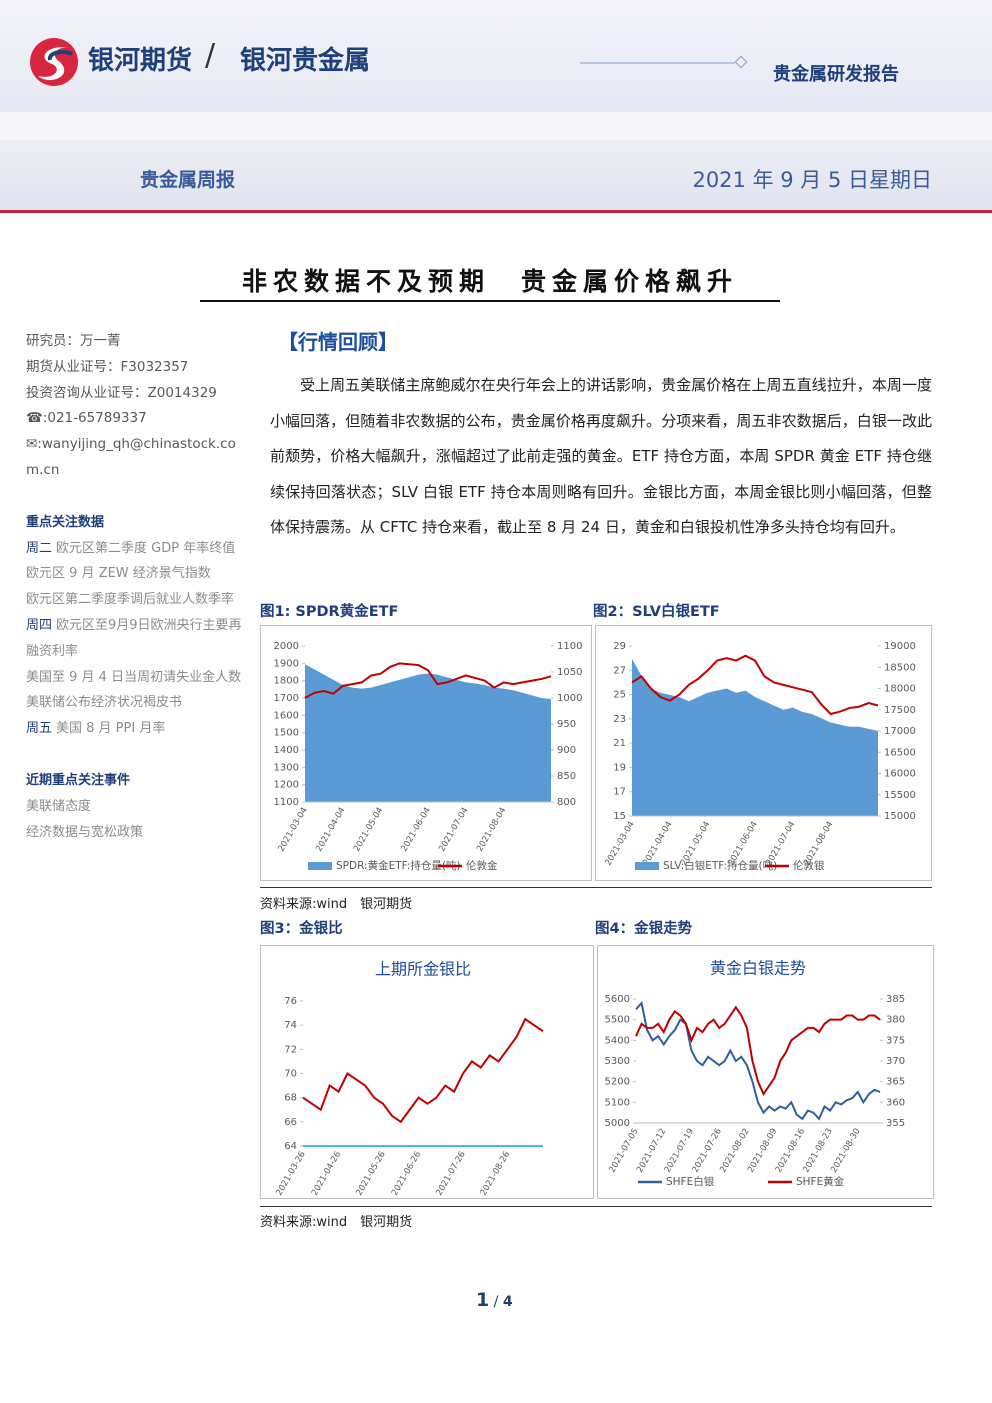 This screenshot has width=992, height=1403. What do you see at coordinates (845, 1151) in the screenshot?
I see `x-tick-label: 2021-08-30` at bounding box center [845, 1151].